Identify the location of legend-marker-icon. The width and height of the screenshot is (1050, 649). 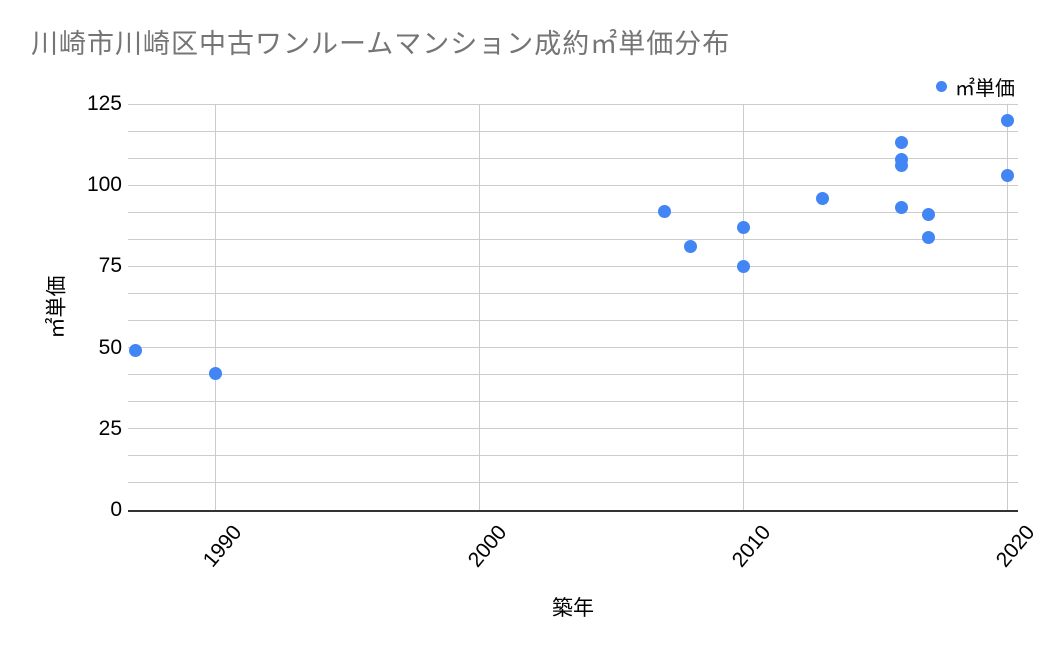
(941, 86).